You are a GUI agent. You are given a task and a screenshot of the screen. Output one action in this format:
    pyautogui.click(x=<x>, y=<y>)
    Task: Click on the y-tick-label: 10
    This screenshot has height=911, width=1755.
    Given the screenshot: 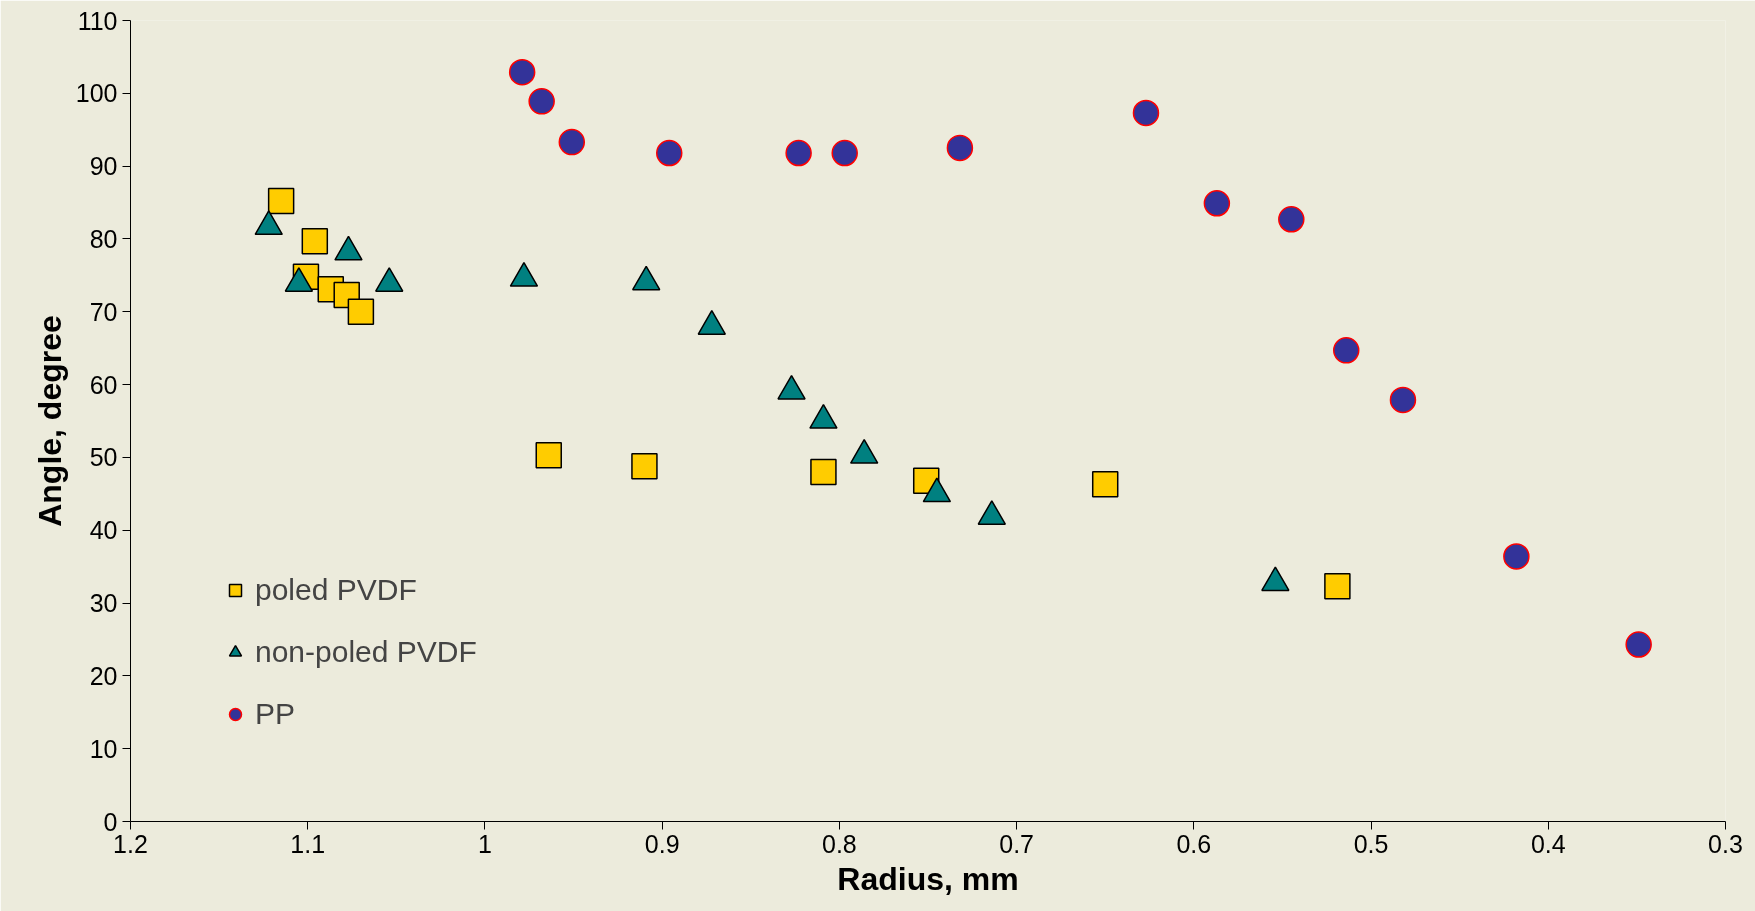 What is the action you would take?
    pyautogui.click(x=103, y=748)
    